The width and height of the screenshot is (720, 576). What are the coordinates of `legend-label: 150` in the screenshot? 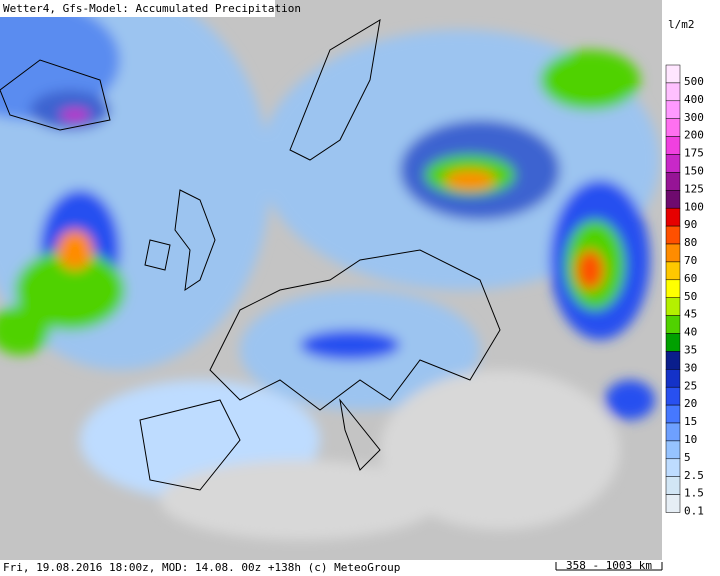 It's located at (694, 170).